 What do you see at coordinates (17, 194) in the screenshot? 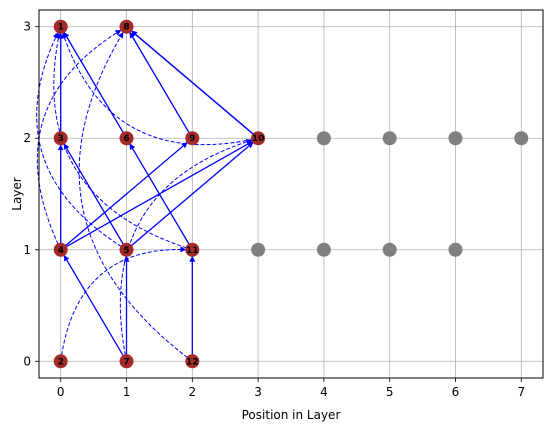
I see `y-axis-label: Layer` at bounding box center [17, 194].